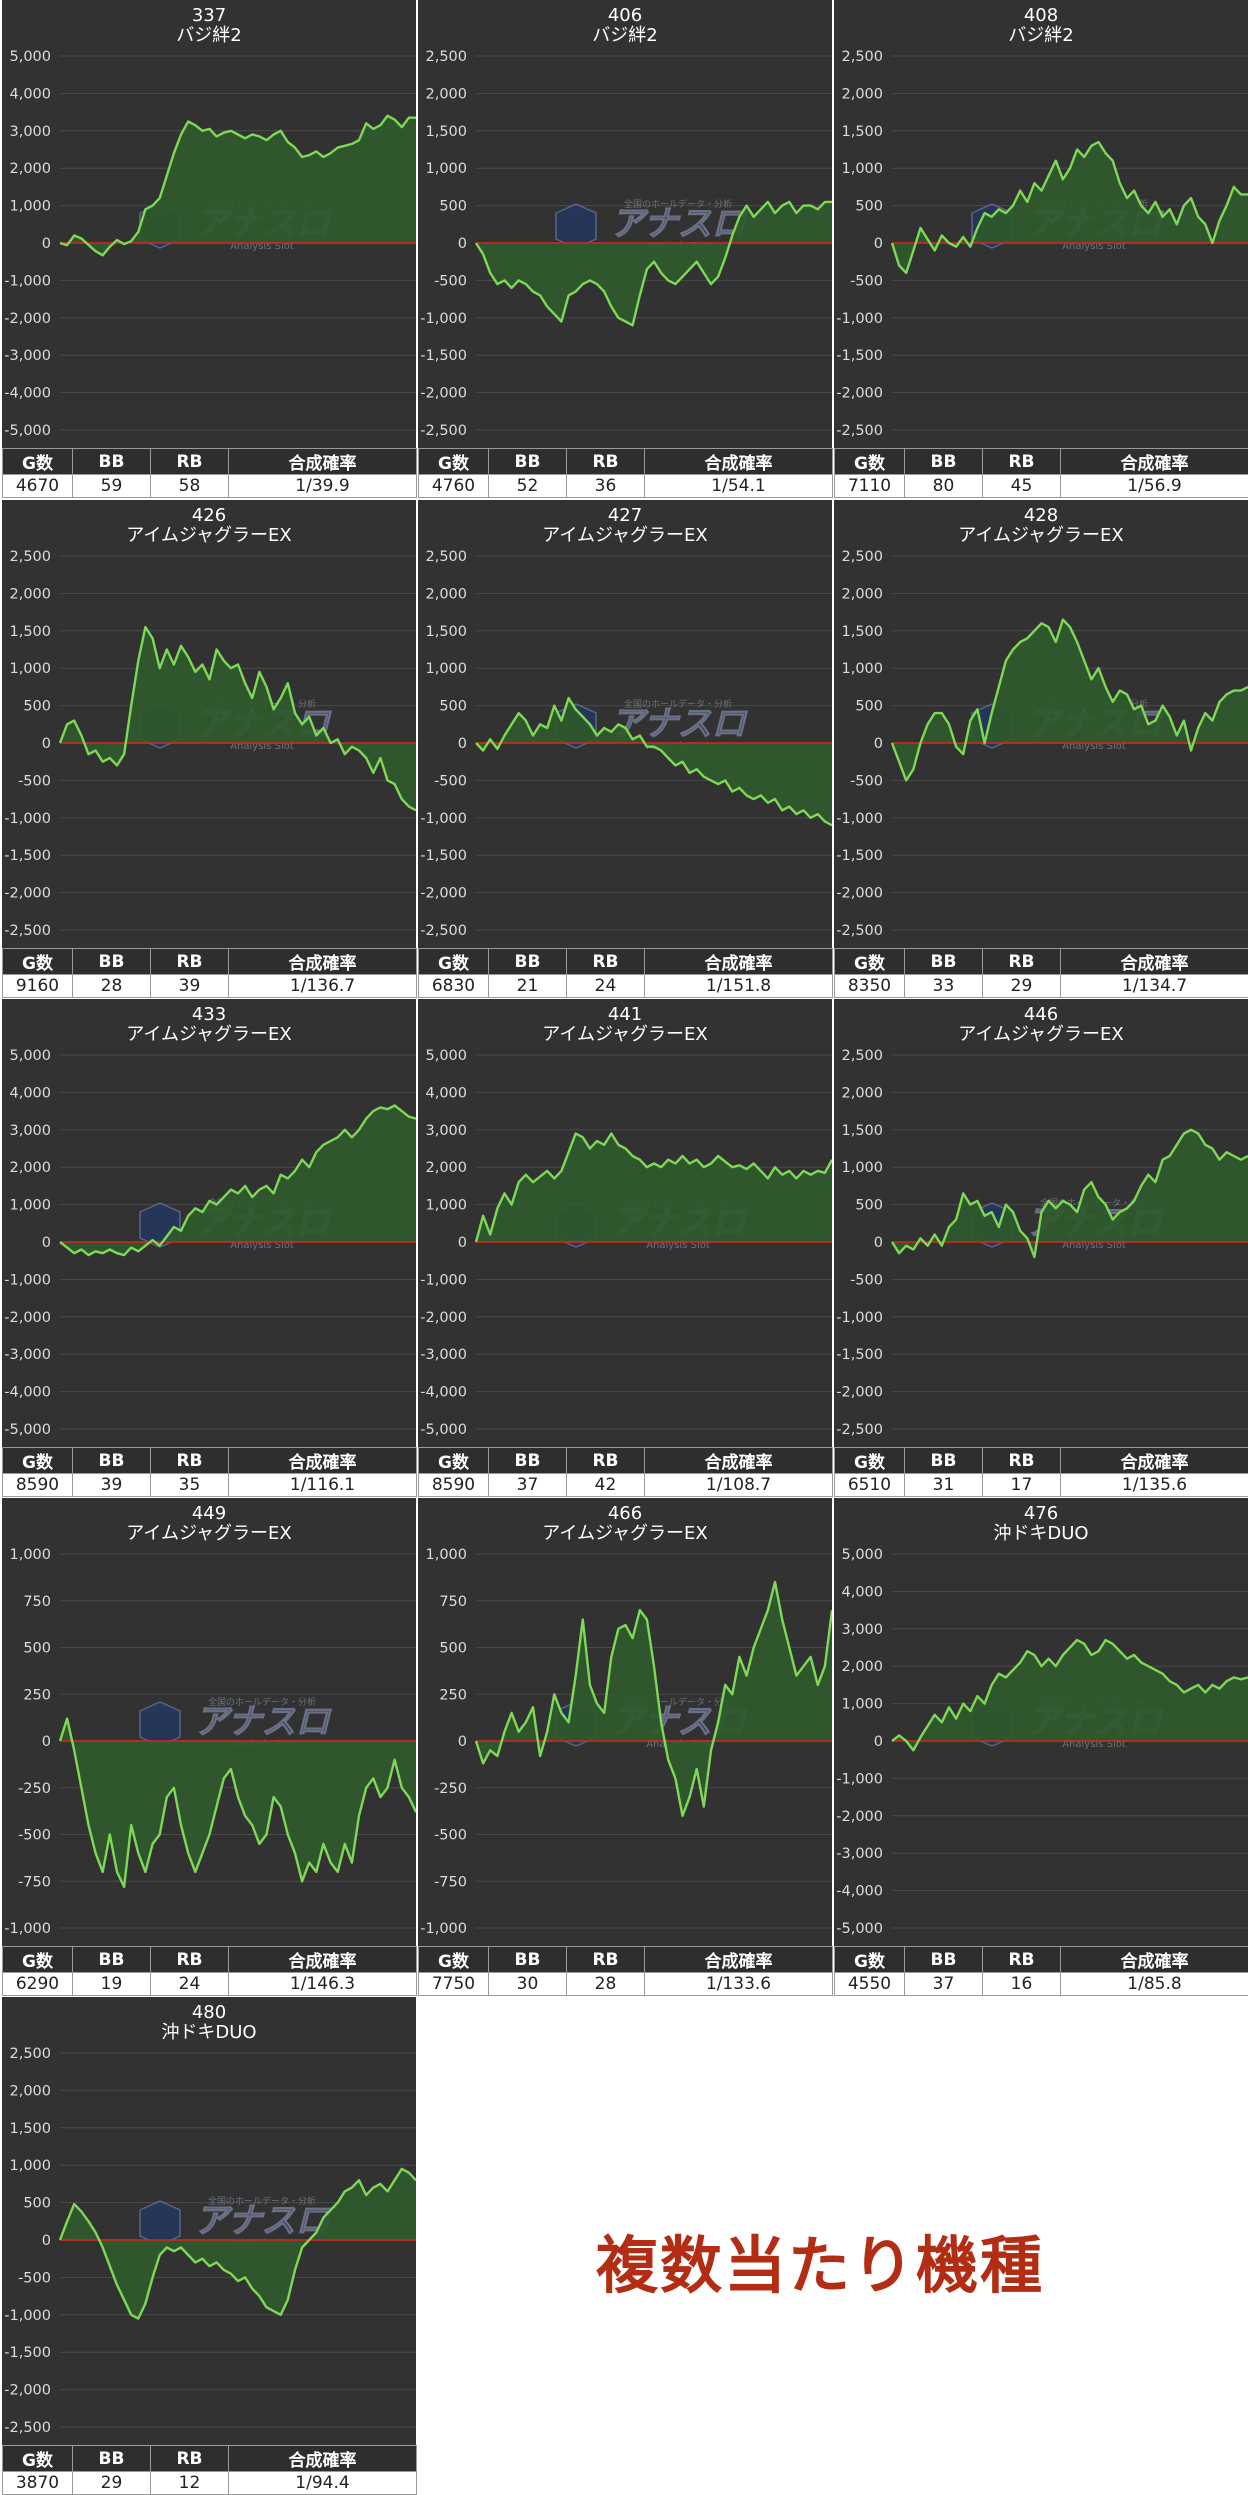 The image size is (1248, 2495). Describe the element at coordinates (625, 15) in the screenshot. I see `machine-number: 406` at that location.